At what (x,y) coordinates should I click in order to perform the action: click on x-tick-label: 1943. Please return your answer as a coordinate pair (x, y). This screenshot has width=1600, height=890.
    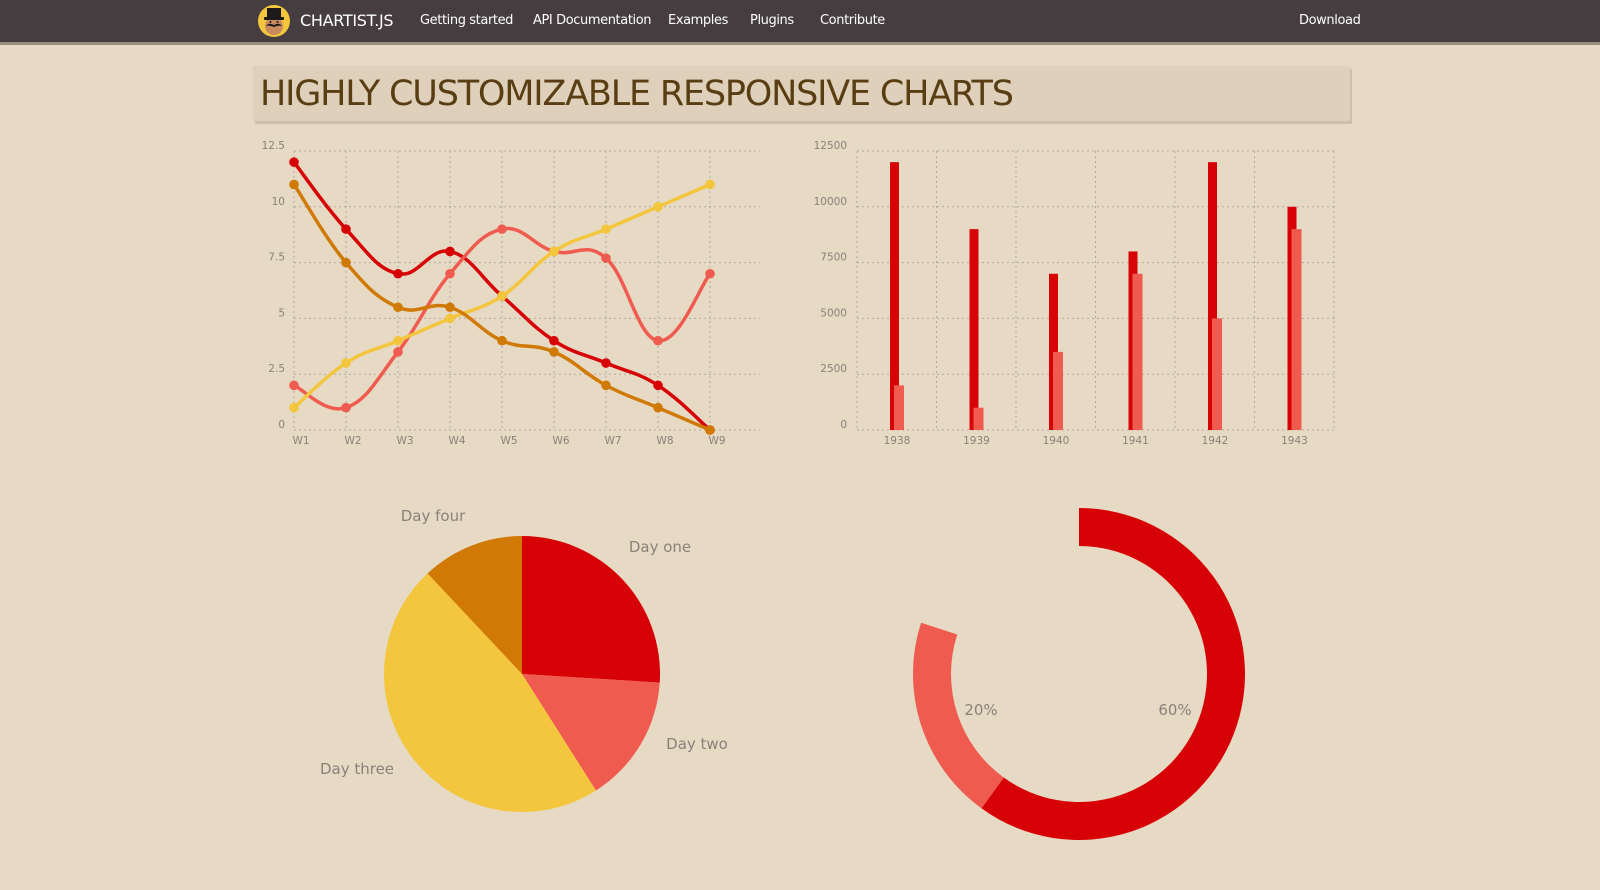
    Looking at the image, I should click on (1294, 441).